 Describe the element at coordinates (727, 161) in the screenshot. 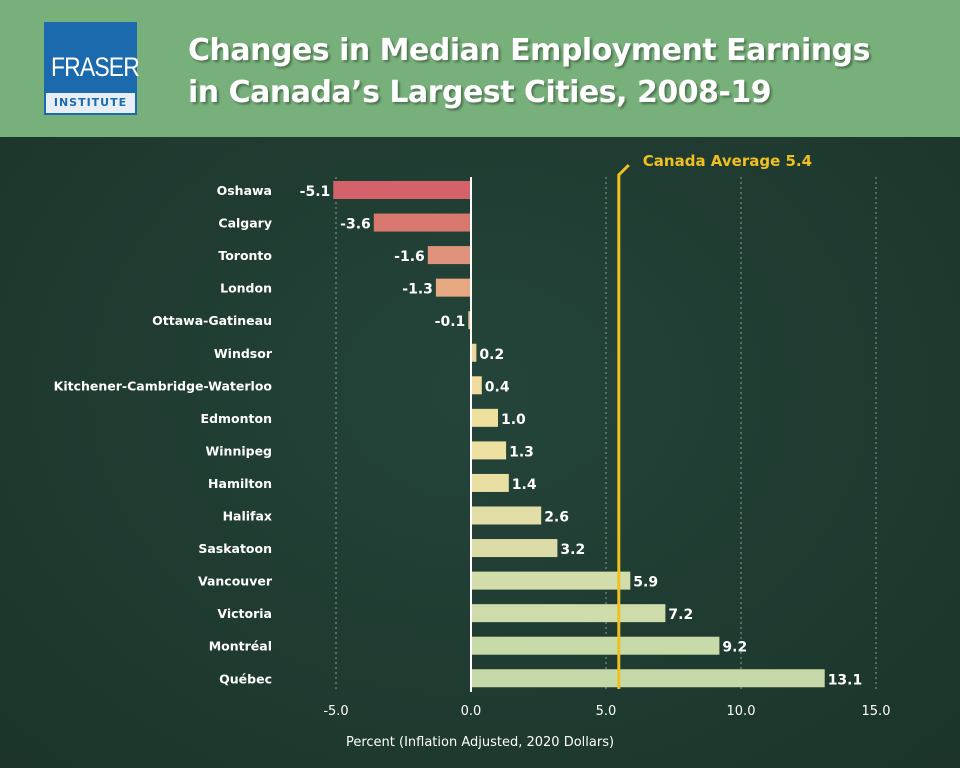

I see `average-label: Canada Average 5.4` at that location.